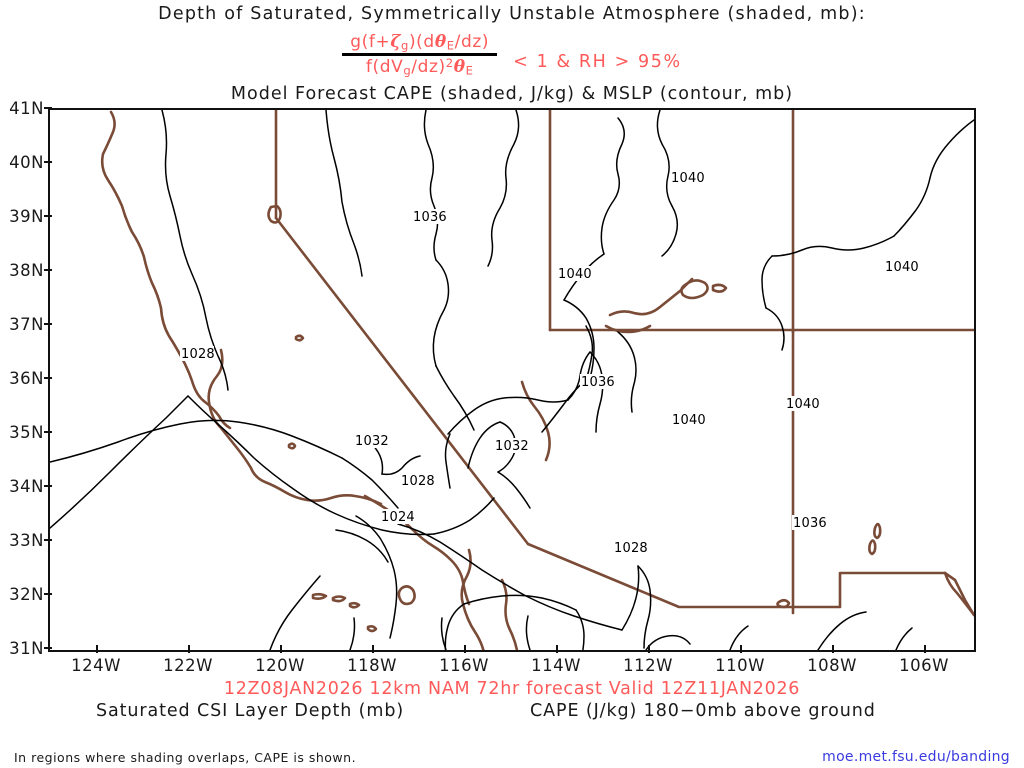 Image resolution: width=1024 pixels, height=768 pixels. What do you see at coordinates (373, 649) in the screenshot?
I see `xtick-mark-118w` at bounding box center [373, 649].